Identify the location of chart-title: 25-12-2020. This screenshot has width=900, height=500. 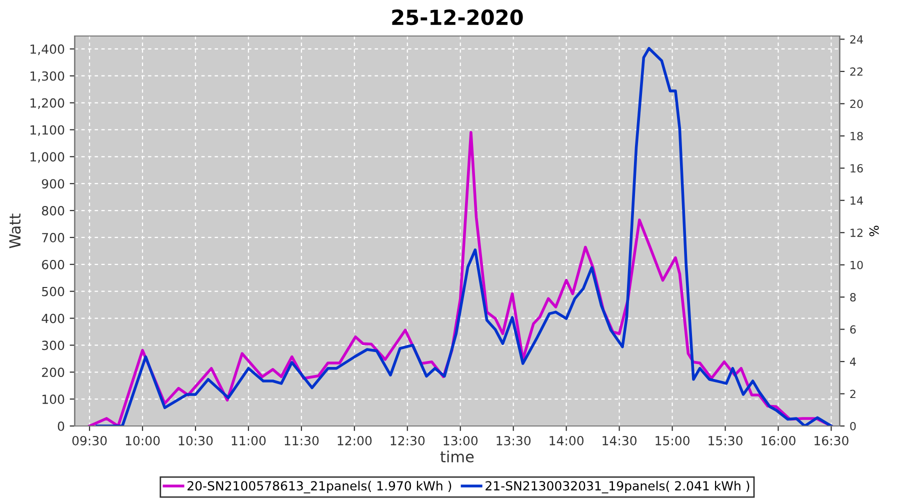
(457, 17).